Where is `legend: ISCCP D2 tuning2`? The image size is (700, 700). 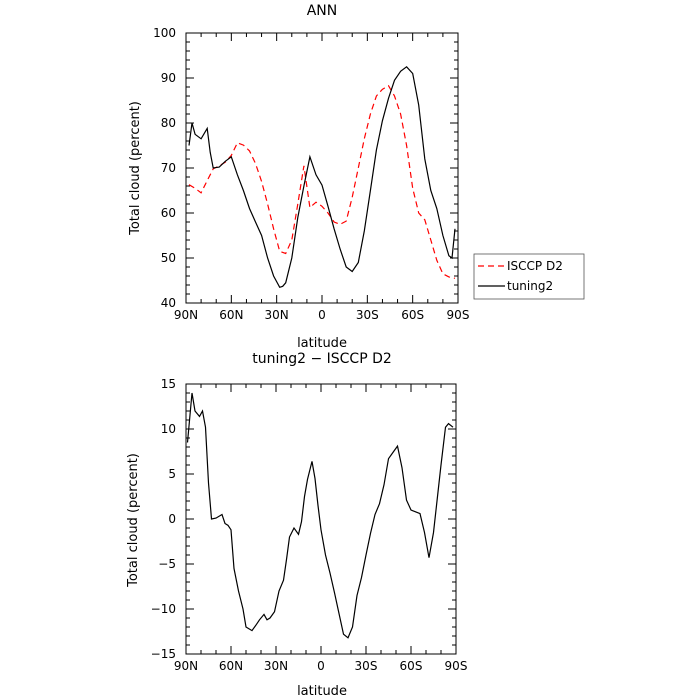 legend: ISCCP D2 tuning2 is located at coordinates (529, 276).